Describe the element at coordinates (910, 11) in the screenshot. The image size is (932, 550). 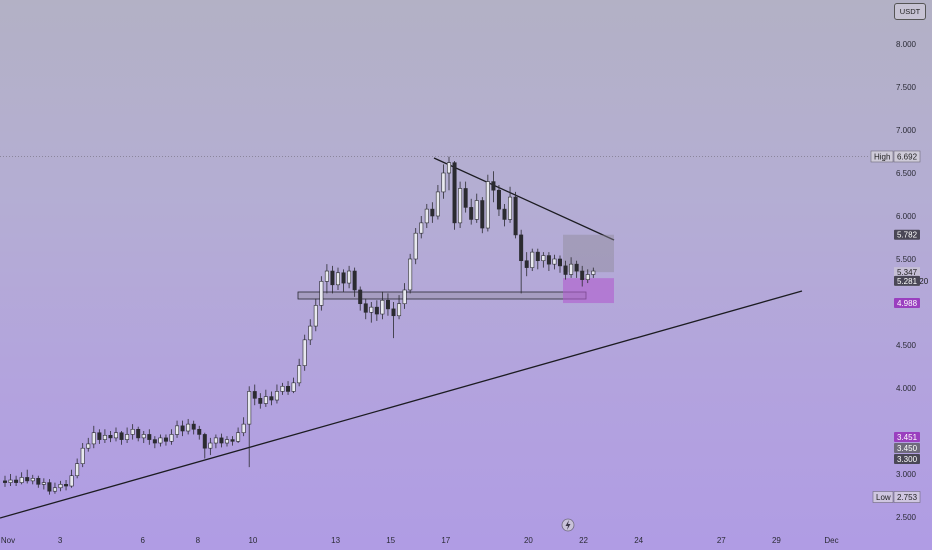
I see `currency-button: USDT` at that location.